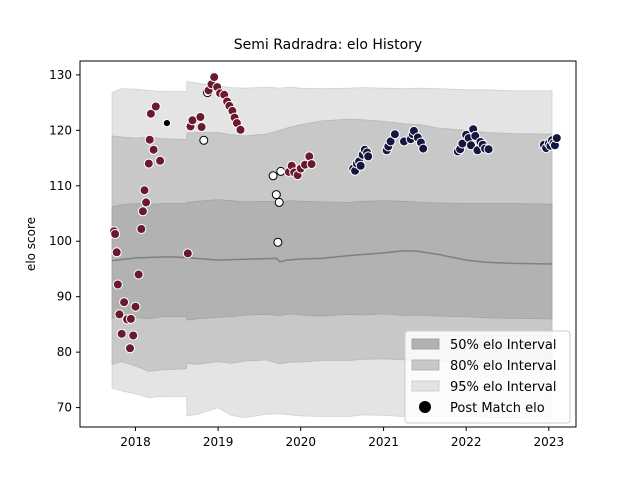  Describe the element at coordinates (503, 366) in the screenshot. I see `legend-label-80: 80% elo Interval` at that location.